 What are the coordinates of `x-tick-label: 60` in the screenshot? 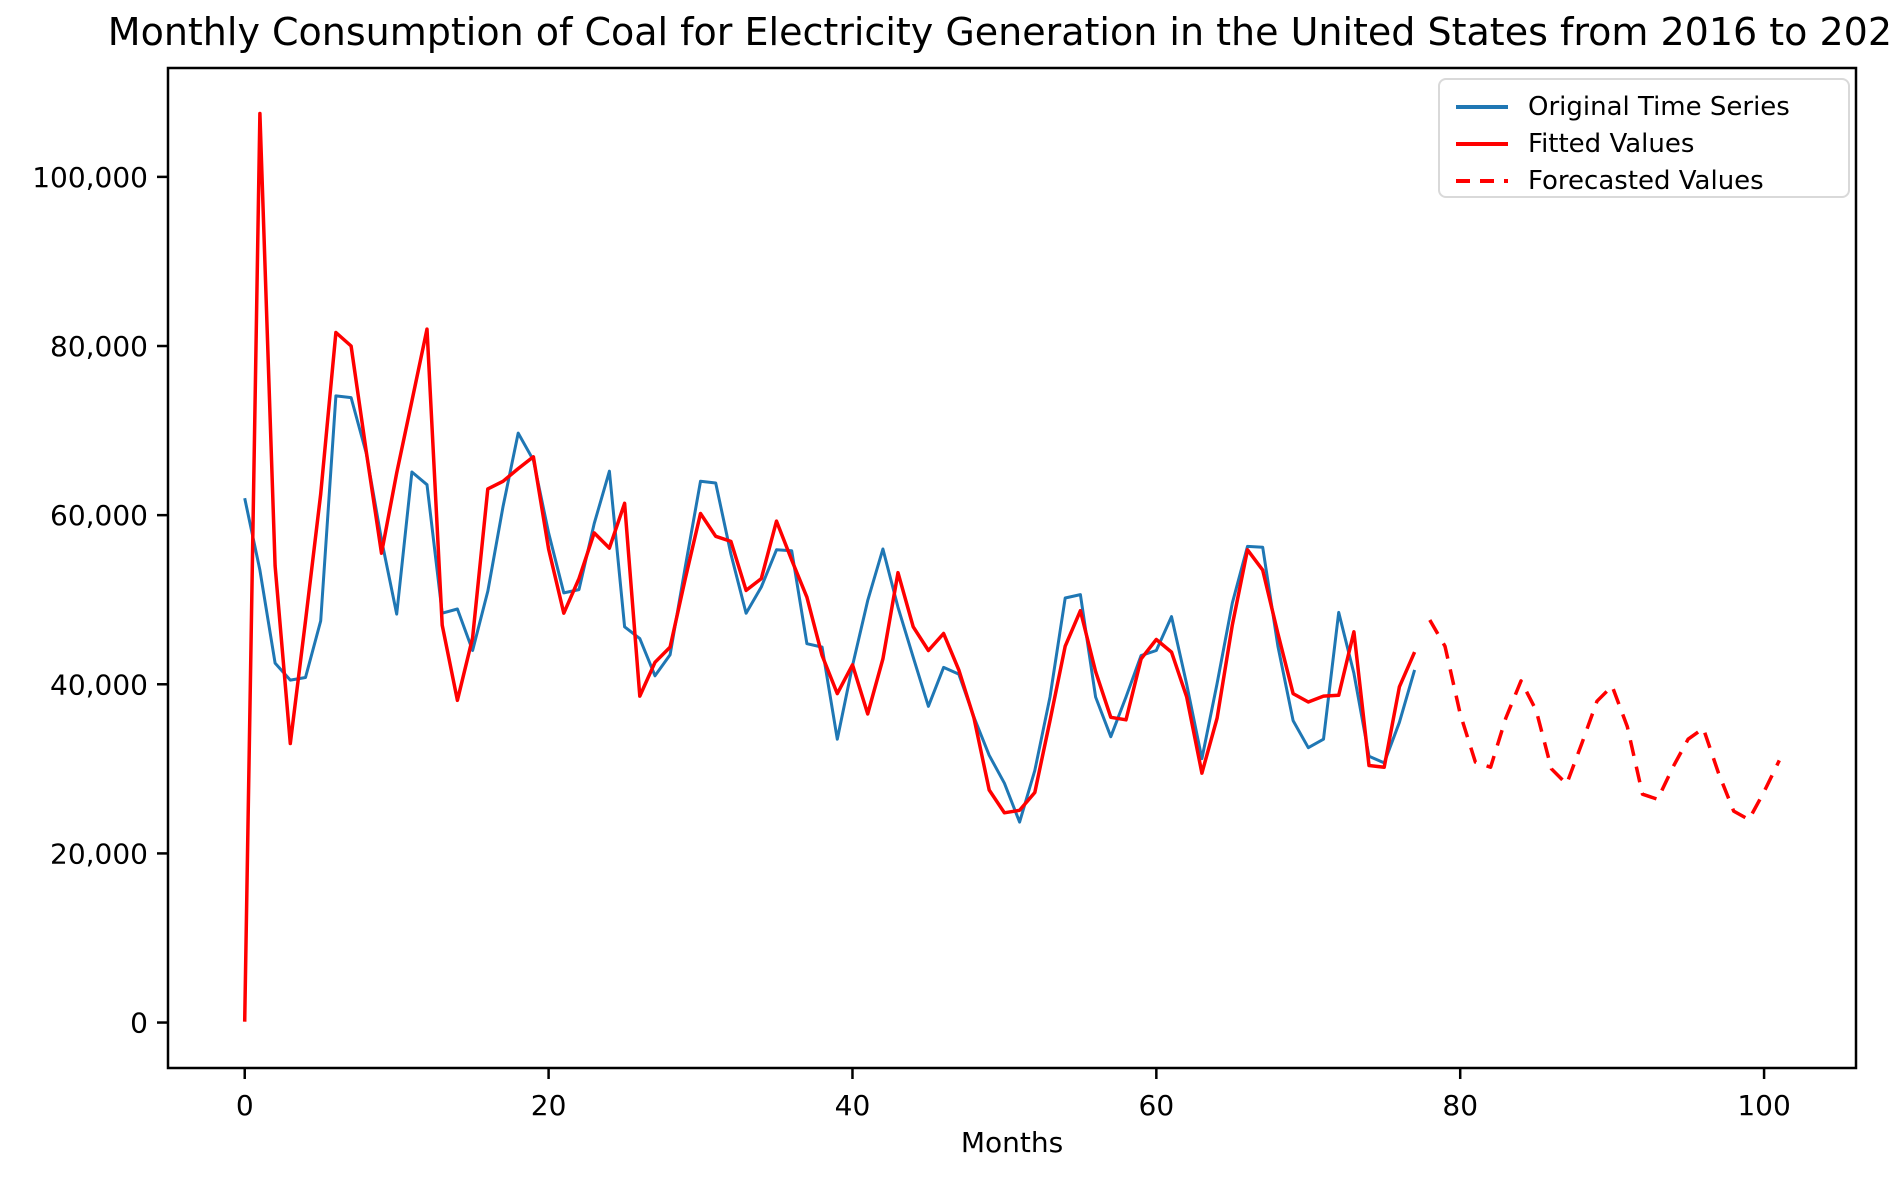 It's located at (1157, 1105).